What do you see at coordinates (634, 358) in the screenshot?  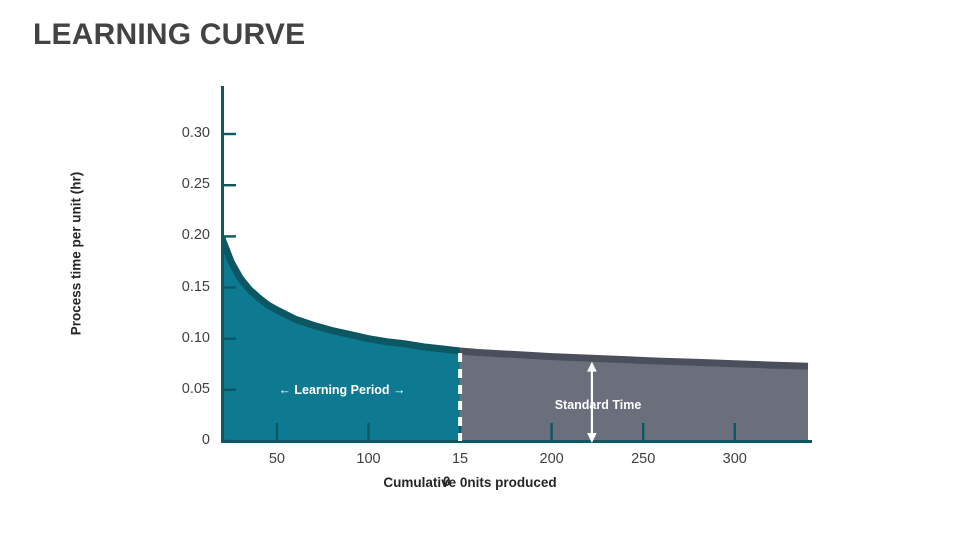 I see `standard-time-curve-line` at bounding box center [634, 358].